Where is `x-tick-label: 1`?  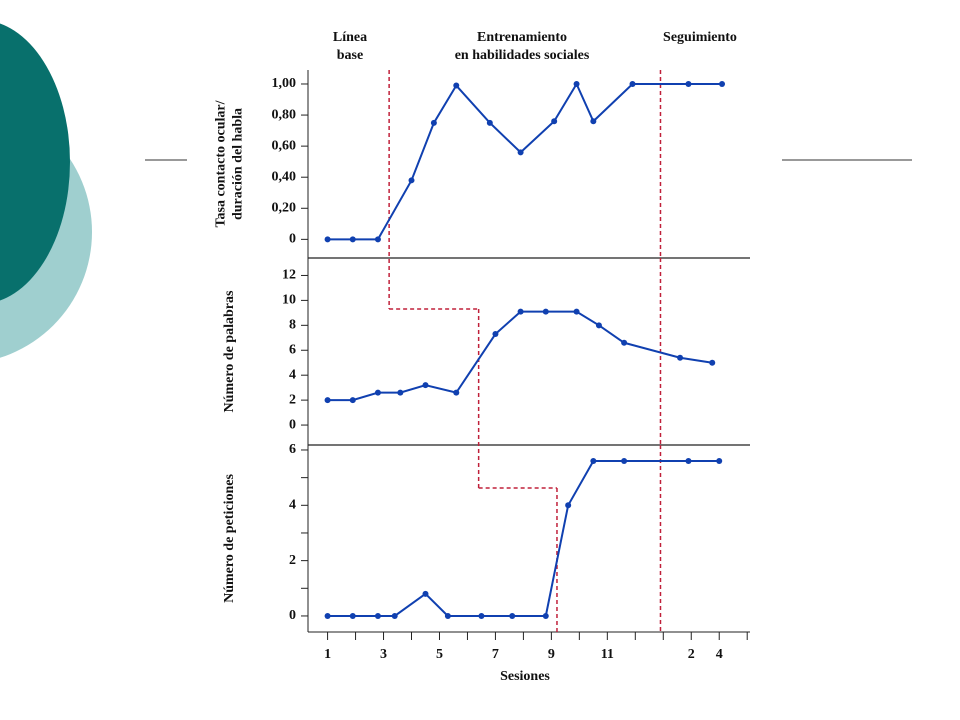 x-tick-label: 1 is located at coordinates (327, 654).